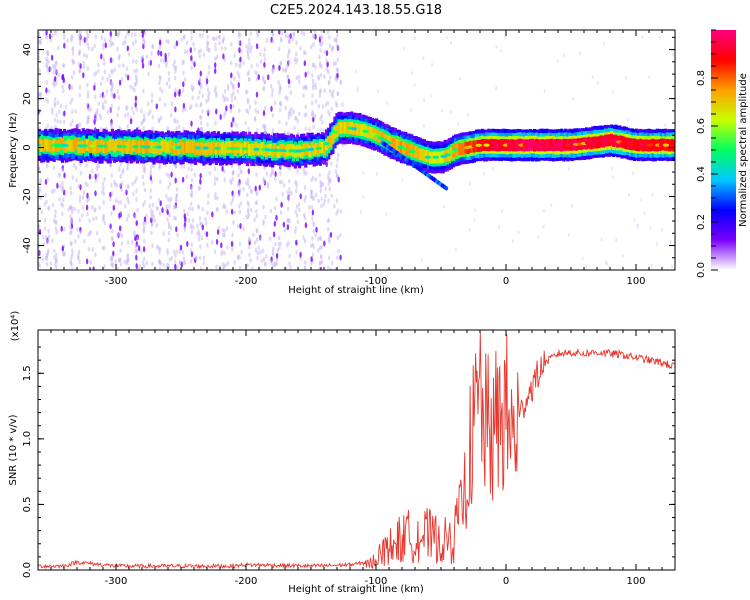  What do you see at coordinates (356, 589) in the screenshot?
I see `snr-xlabel: Height of straight line (km)` at bounding box center [356, 589].